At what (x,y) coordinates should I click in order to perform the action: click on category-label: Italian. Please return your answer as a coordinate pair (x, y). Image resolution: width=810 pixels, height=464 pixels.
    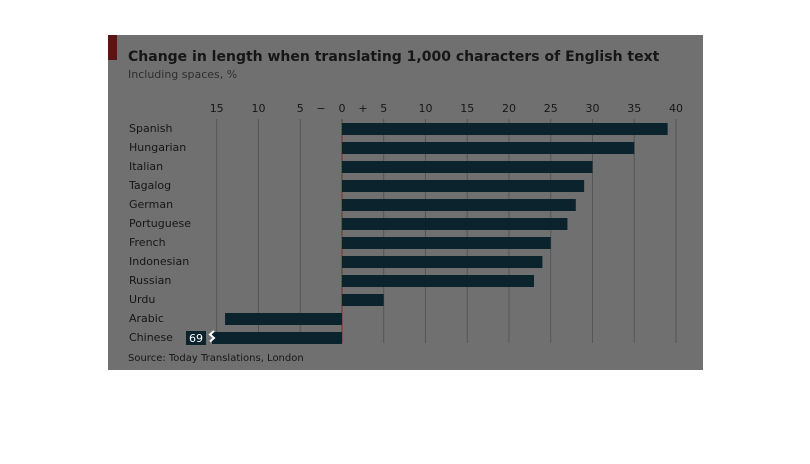
    Looking at the image, I should click on (146, 166).